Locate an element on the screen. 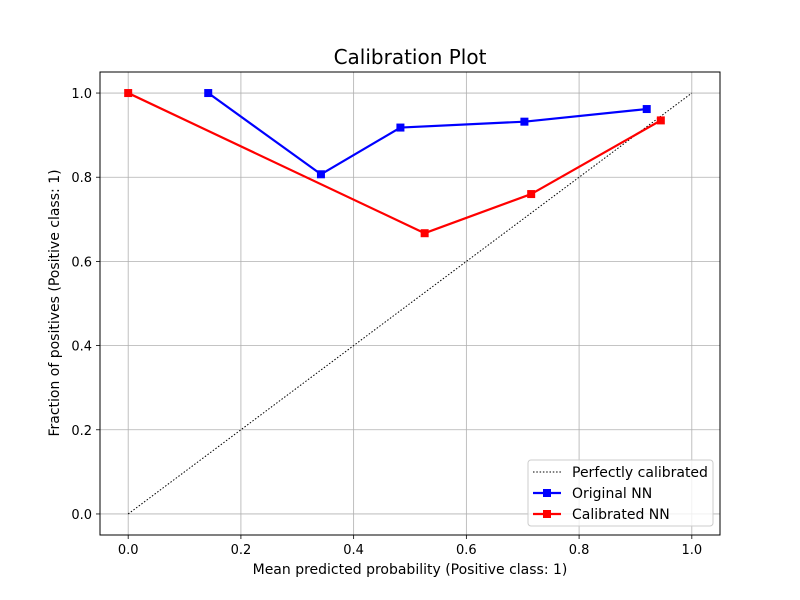 This screenshot has width=800, height=600. x-axis-ticks: 0.0 0.2 0.4 0.6 0.8 1.0 is located at coordinates (410, 546).